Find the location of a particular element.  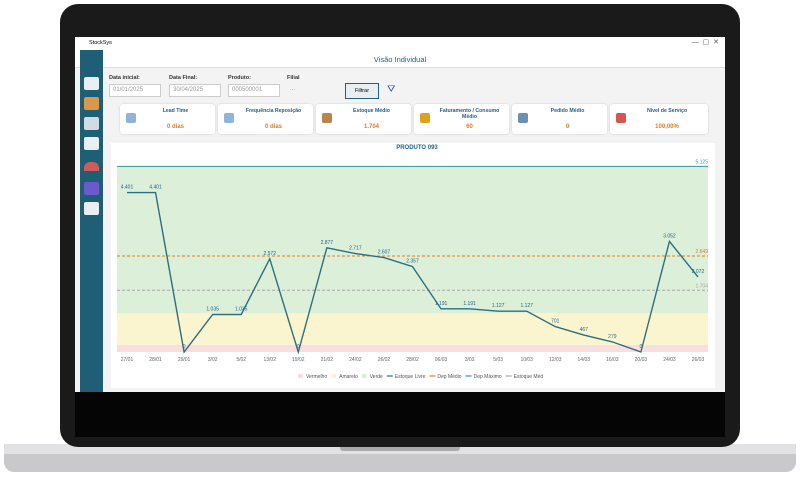

x-tick-label: 3/02 is located at coordinates (213, 360).